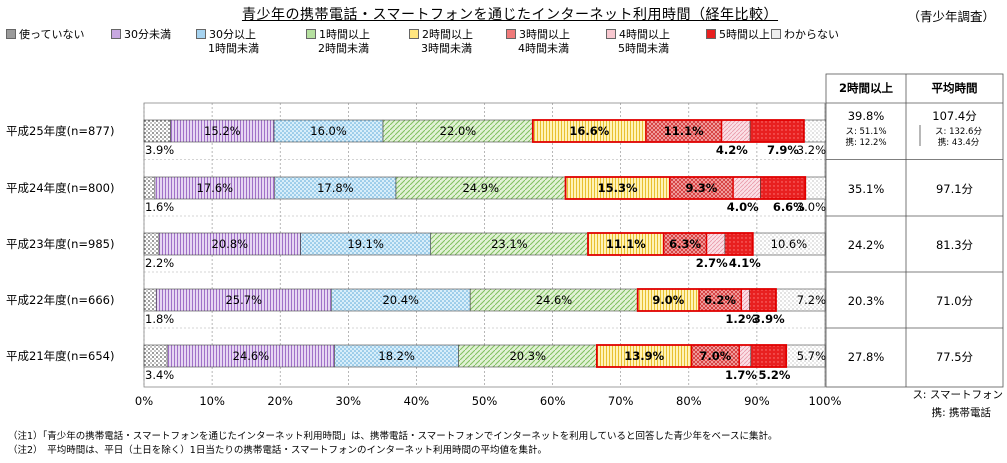 This screenshot has width=1007, height=463. I want to click on table-avg-sub: ス: 132.6分, so click(958, 132).